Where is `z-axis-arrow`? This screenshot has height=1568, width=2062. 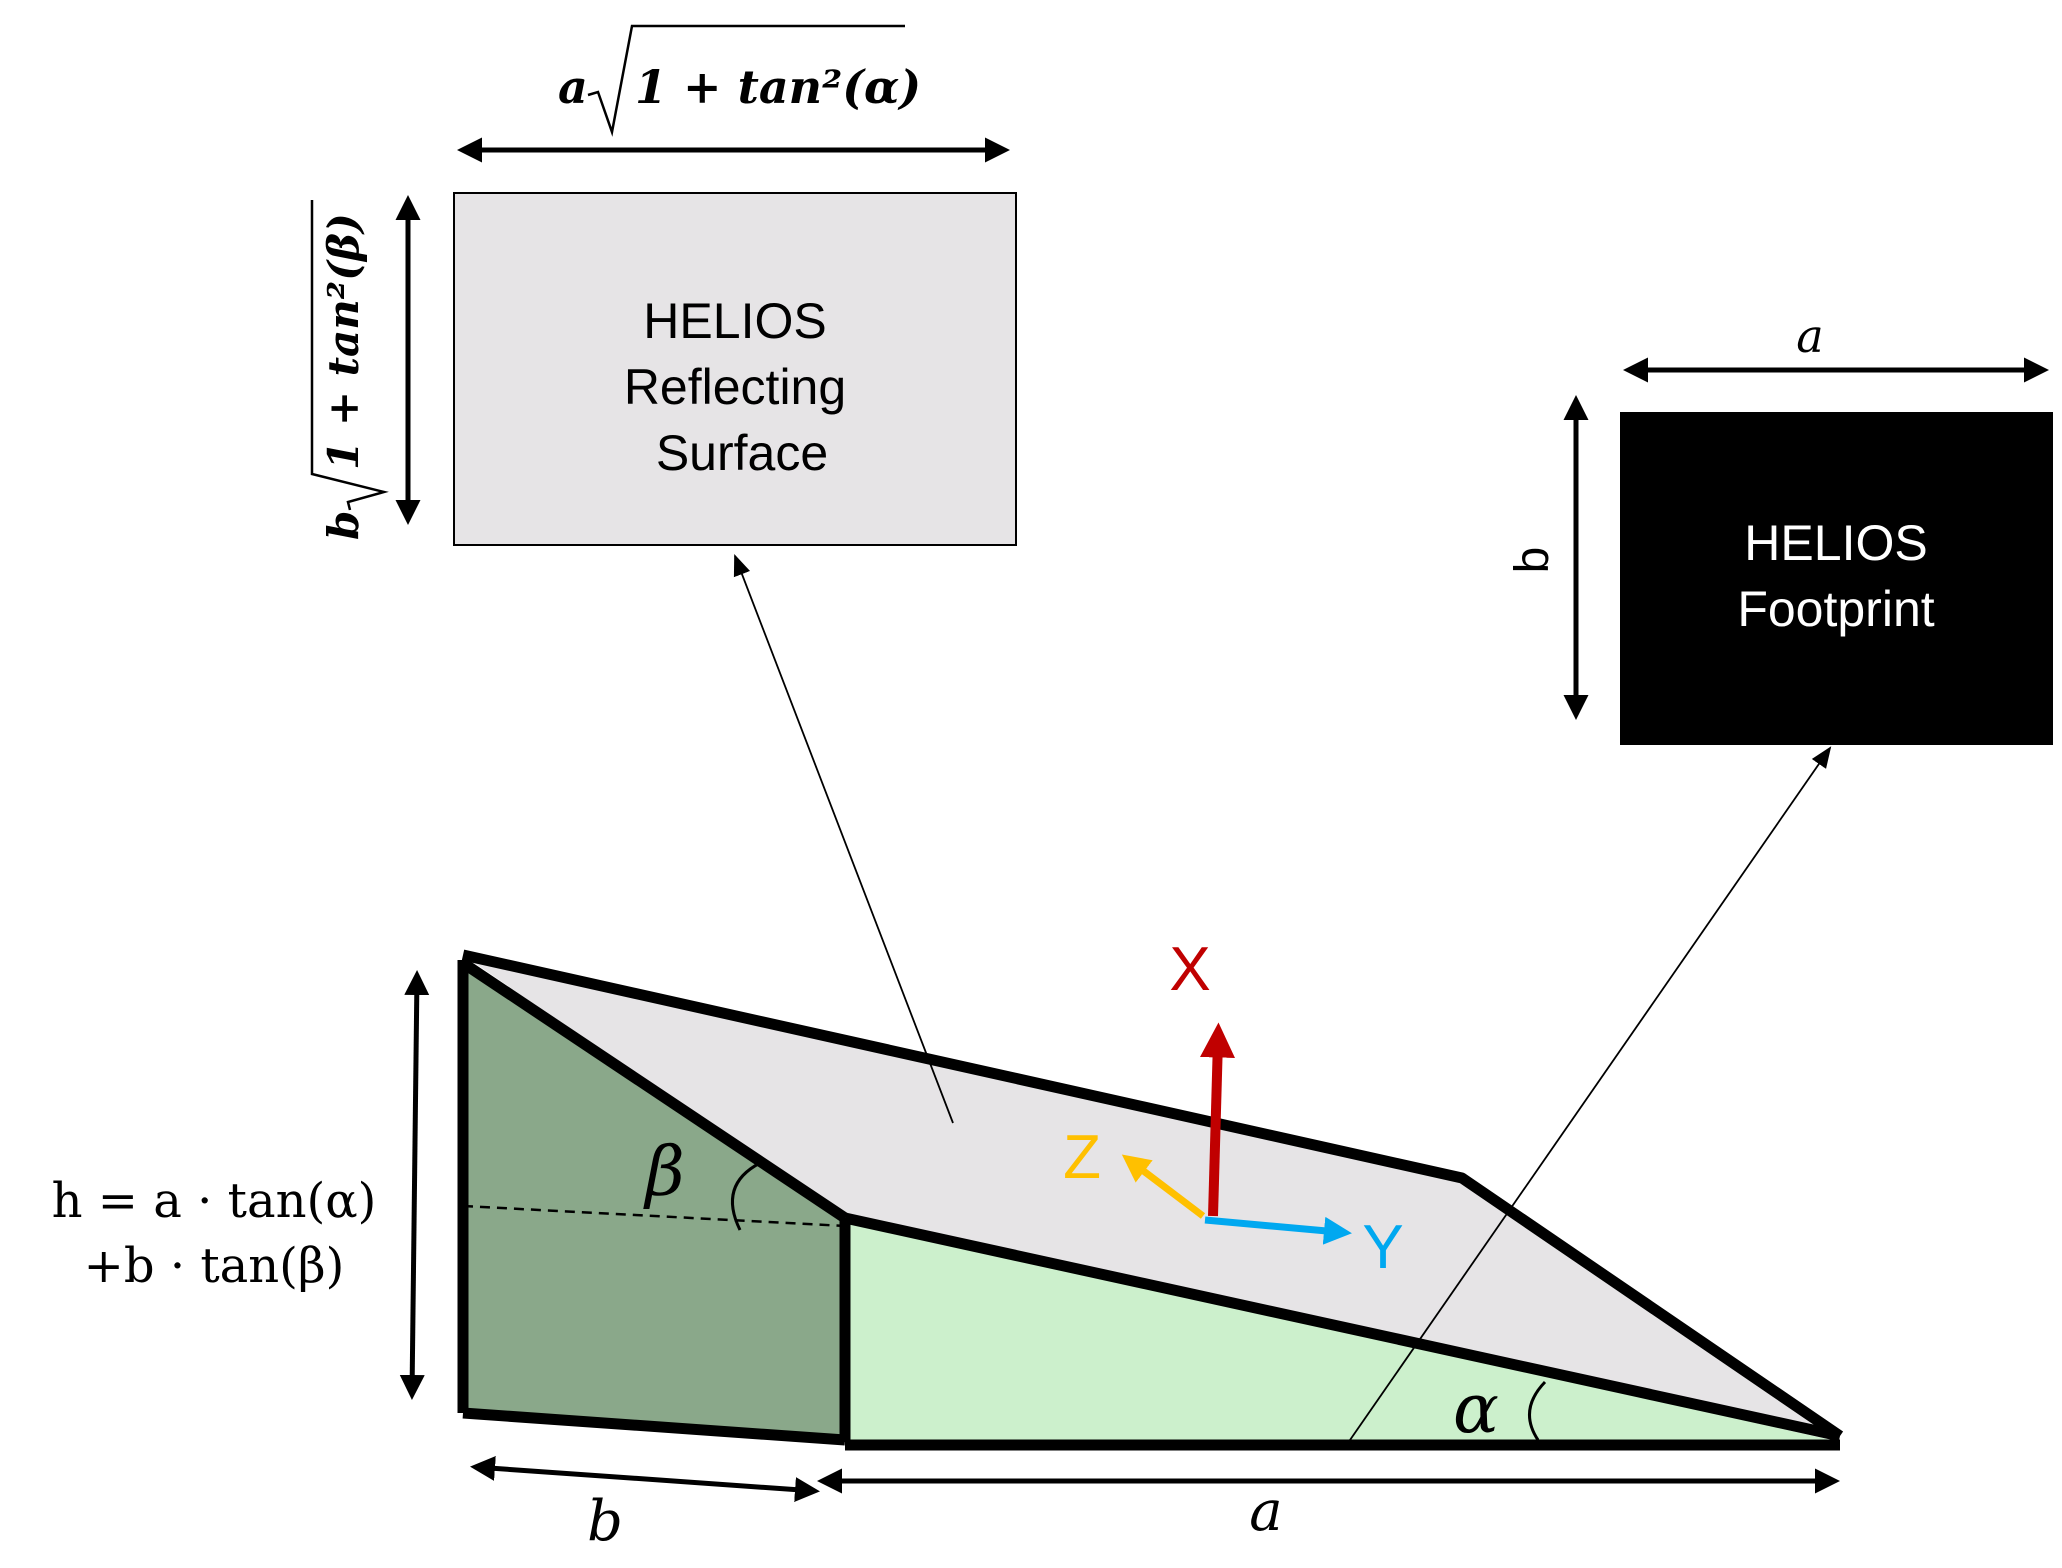
z-axis-arrow is located at coordinates (1163, 1186).